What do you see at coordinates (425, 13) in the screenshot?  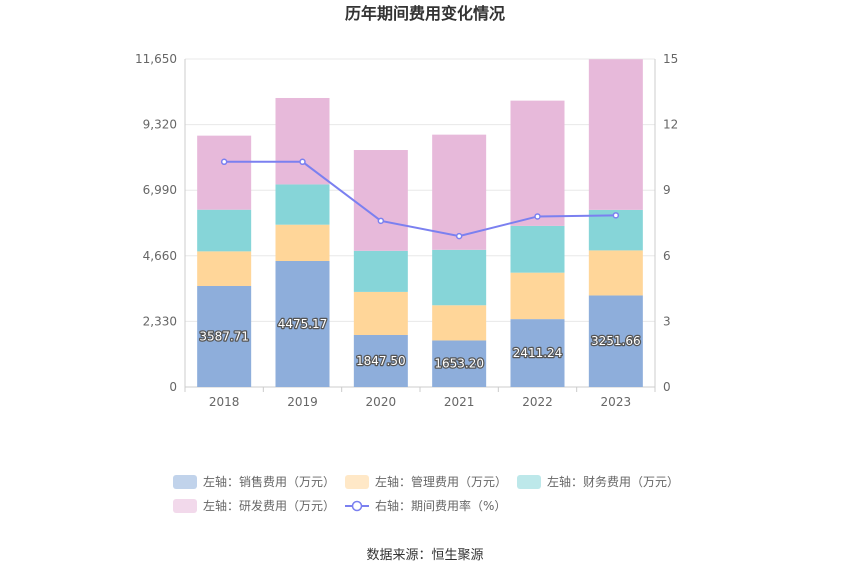 I see `chart-title: 历年期间费用变化情况` at bounding box center [425, 13].